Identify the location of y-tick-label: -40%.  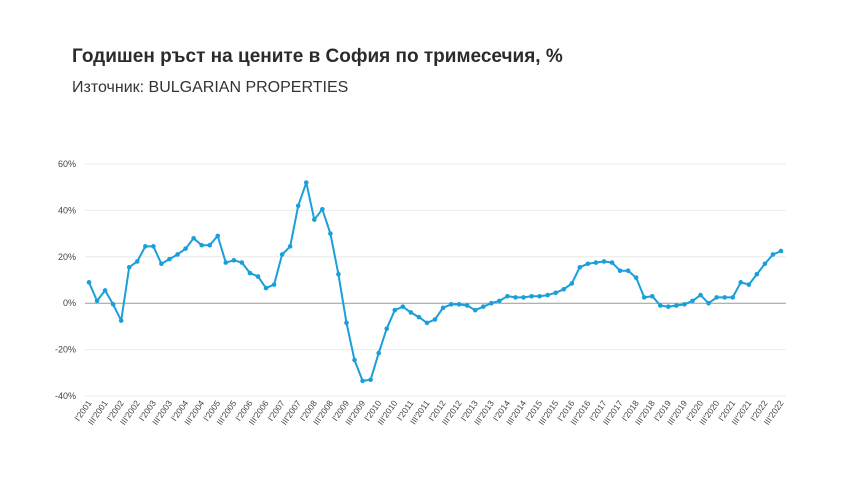
(65, 396).